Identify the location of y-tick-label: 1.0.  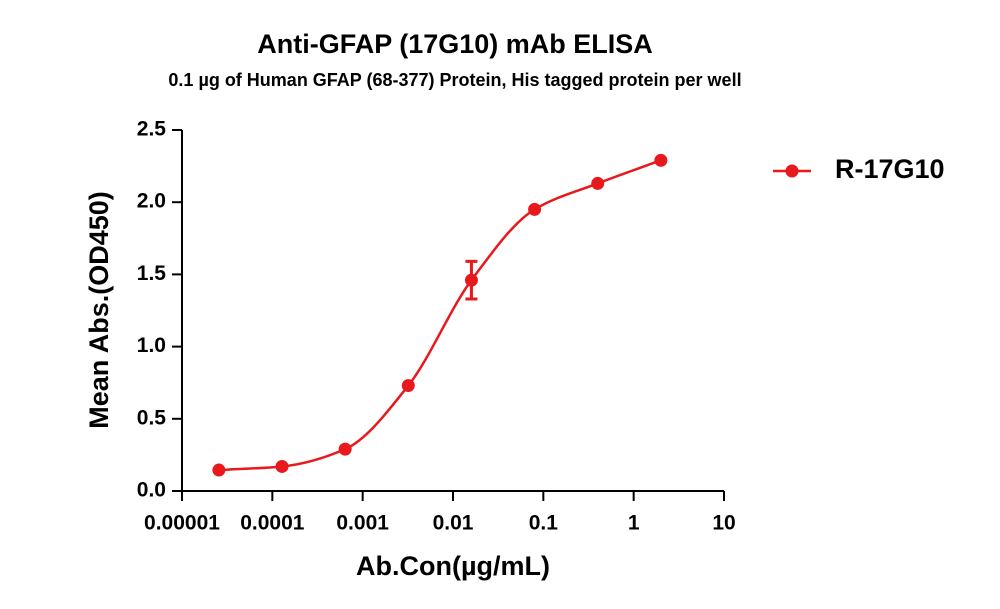
(151, 345).